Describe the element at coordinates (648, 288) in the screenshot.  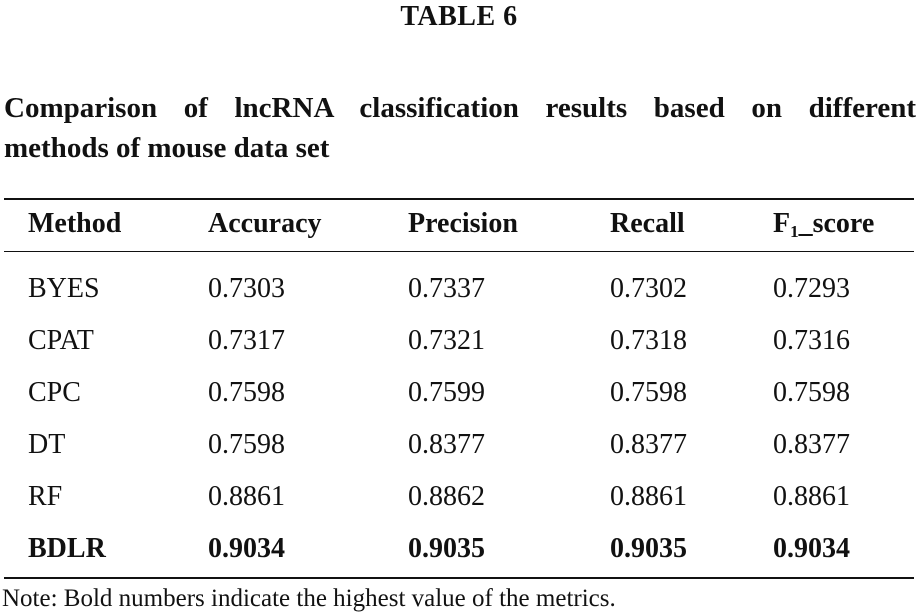
I see `cell-recall: 0.7302` at that location.